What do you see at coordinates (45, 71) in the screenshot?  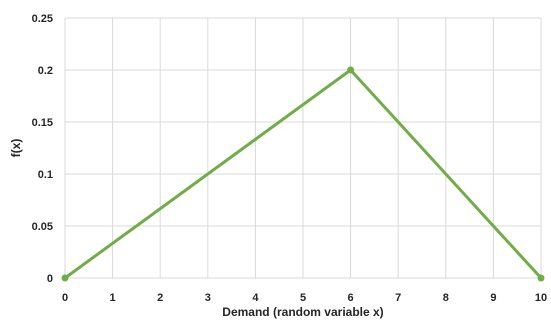 I see `y-tick-label: 0.2` at bounding box center [45, 71].